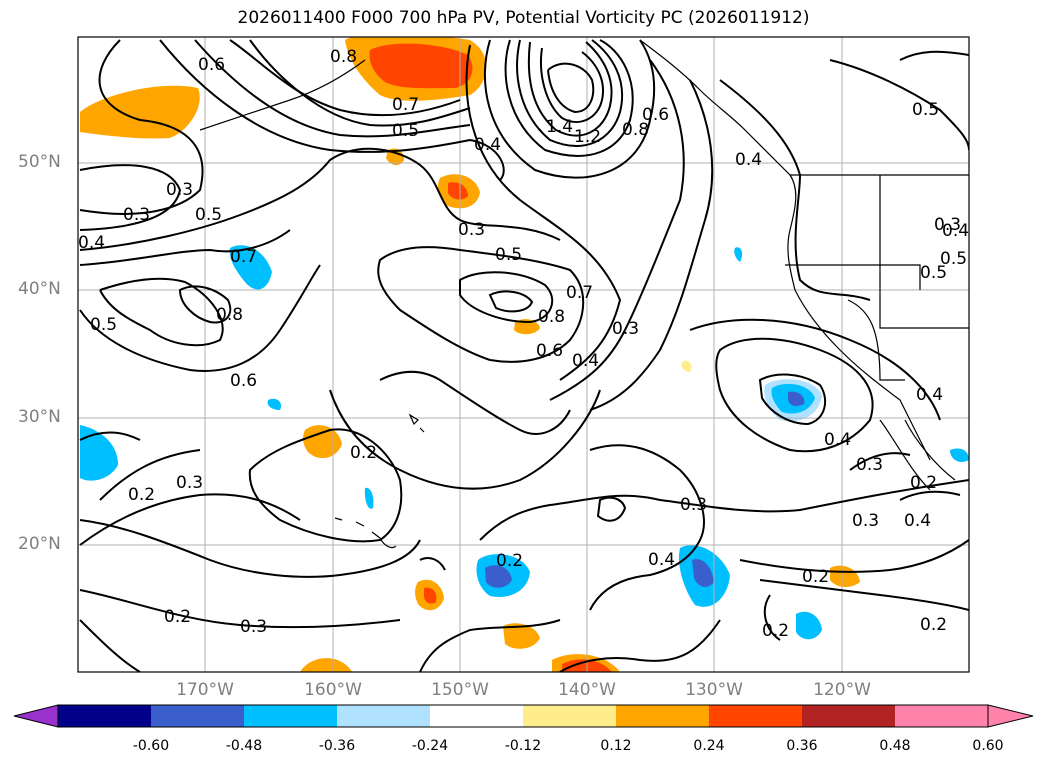 This screenshot has width=1047, height=765. I want to click on colorbar-extend-low, so click(36, 716).